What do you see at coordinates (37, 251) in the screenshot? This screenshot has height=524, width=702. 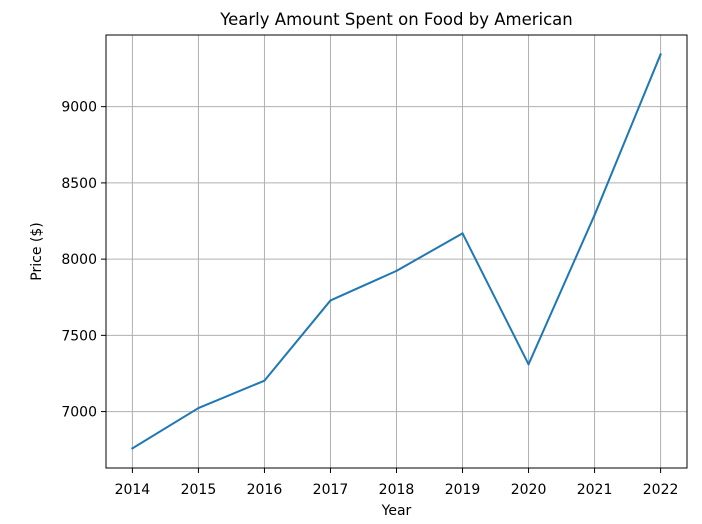 I see `y-axis-title: Price ($)` at bounding box center [37, 251].